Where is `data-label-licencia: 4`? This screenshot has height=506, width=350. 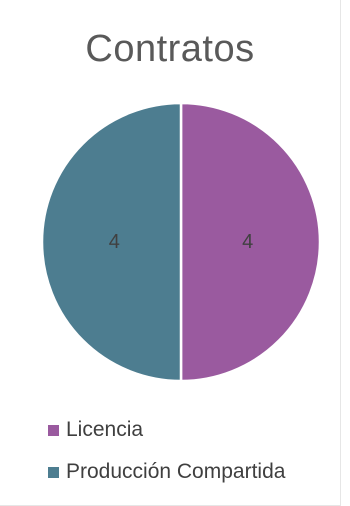
data-label-licencia: 4 is located at coordinates (247, 242).